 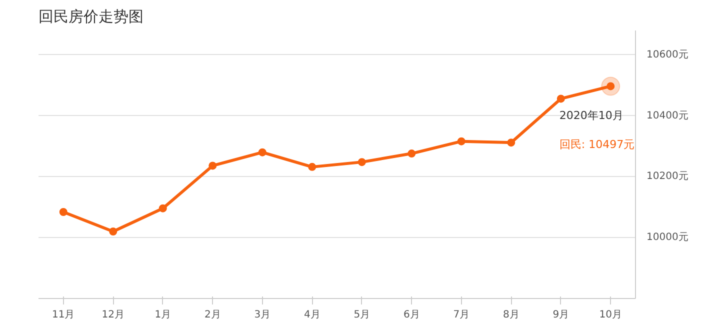 What do you see at coordinates (362, 315) in the screenshot?
I see `x-tick-label: 5月` at bounding box center [362, 315].